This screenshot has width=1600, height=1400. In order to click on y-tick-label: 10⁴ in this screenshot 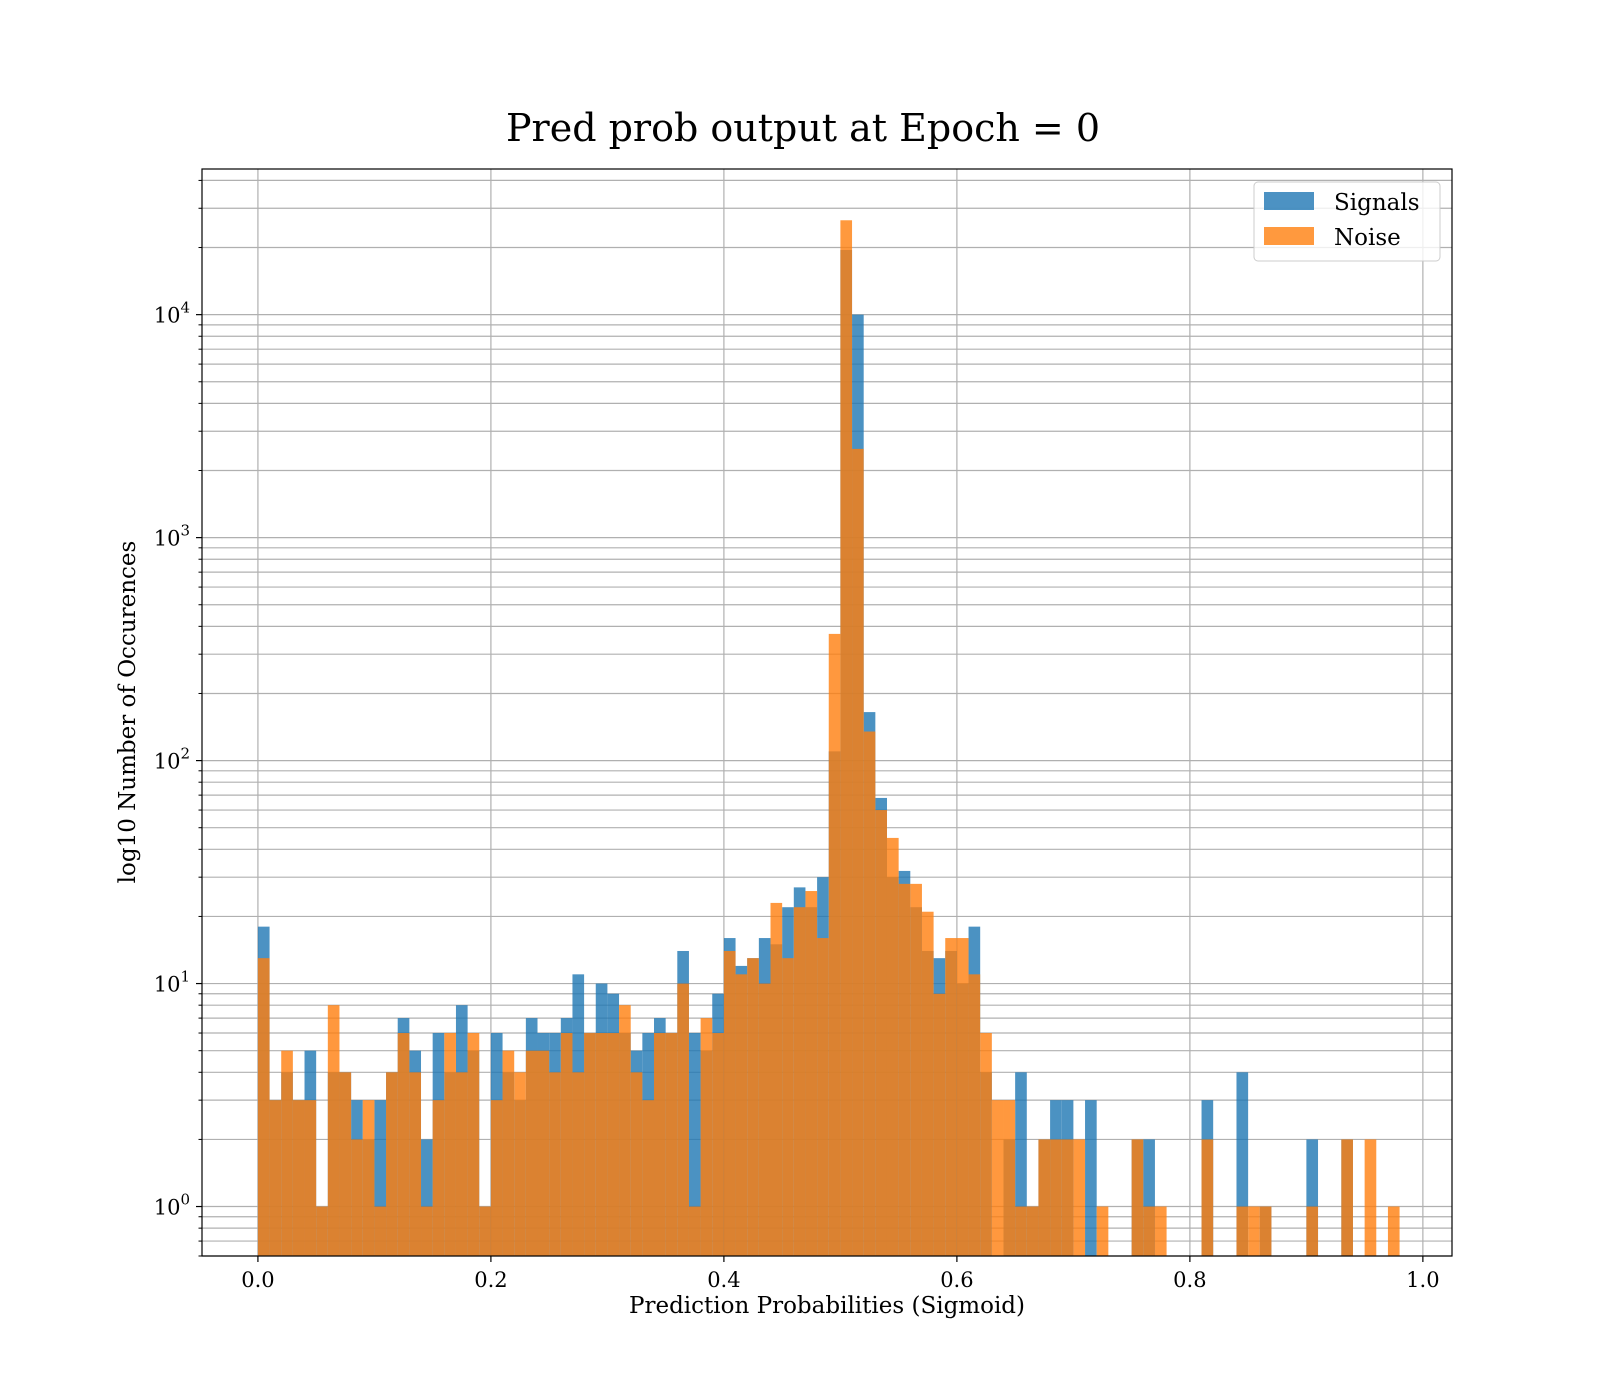, I will do `click(172, 313)`.